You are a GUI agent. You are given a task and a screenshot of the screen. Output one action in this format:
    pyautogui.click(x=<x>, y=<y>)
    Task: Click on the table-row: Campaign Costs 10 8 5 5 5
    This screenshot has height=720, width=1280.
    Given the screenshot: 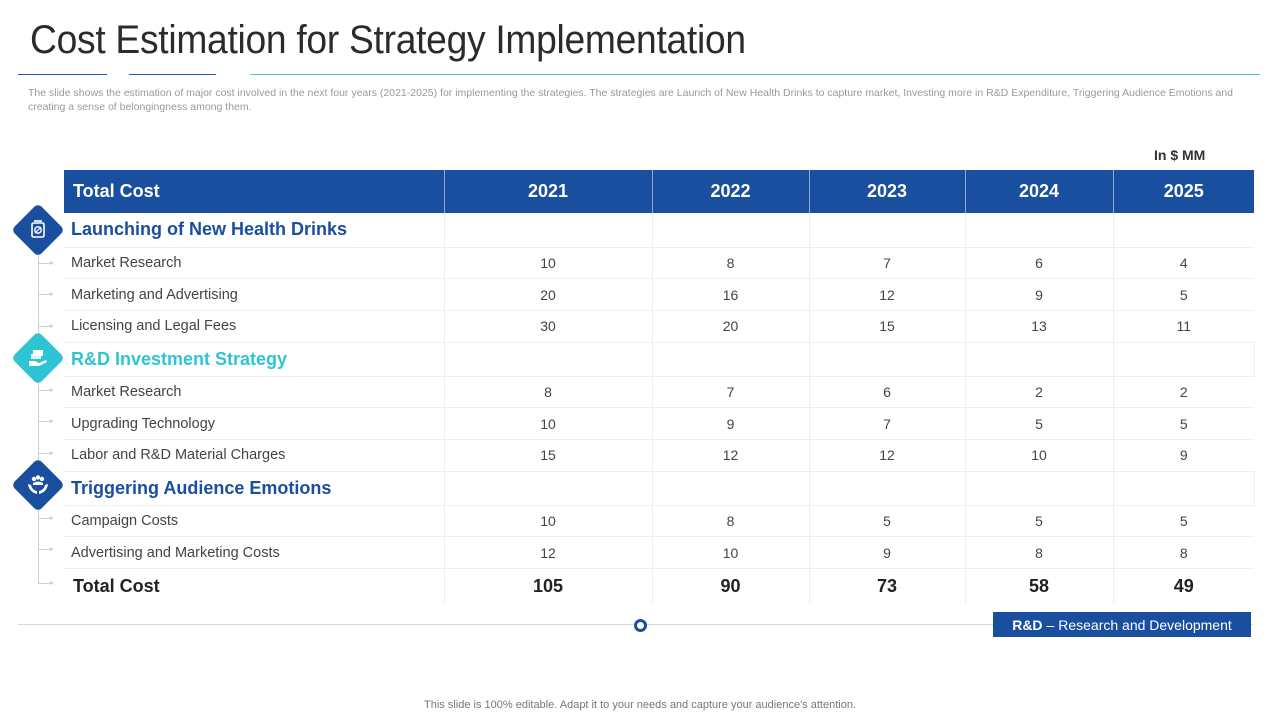 What is the action you would take?
    pyautogui.click(x=659, y=521)
    